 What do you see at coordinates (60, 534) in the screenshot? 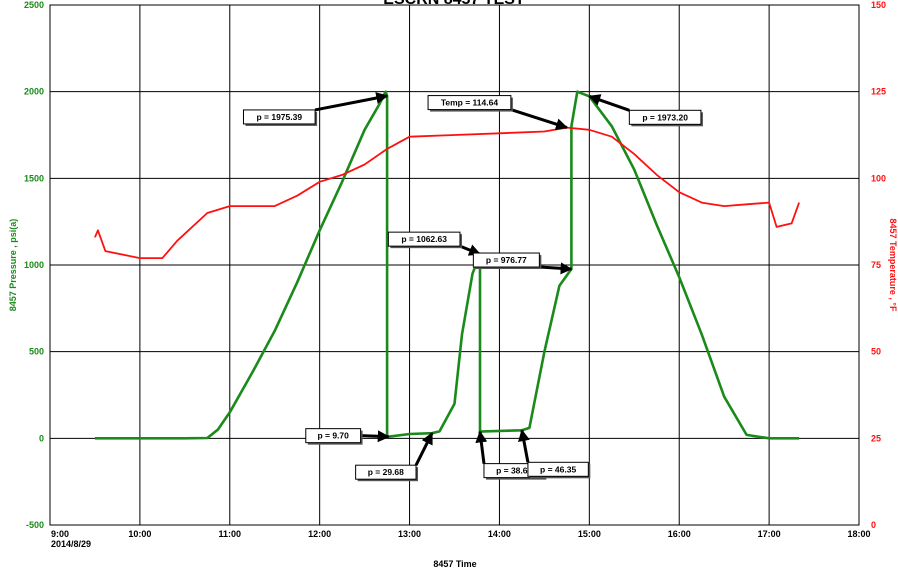
I see `x-tick-label: 9:00` at bounding box center [60, 534].